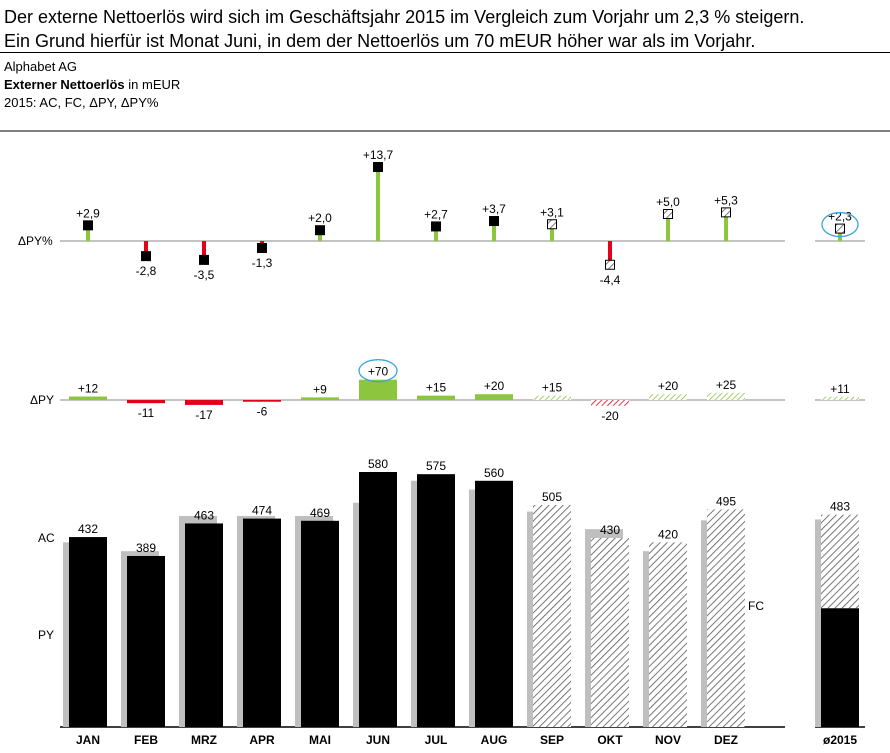  Describe the element at coordinates (262, 511) in the screenshot. I see `month-apr-value-label: 474` at that location.